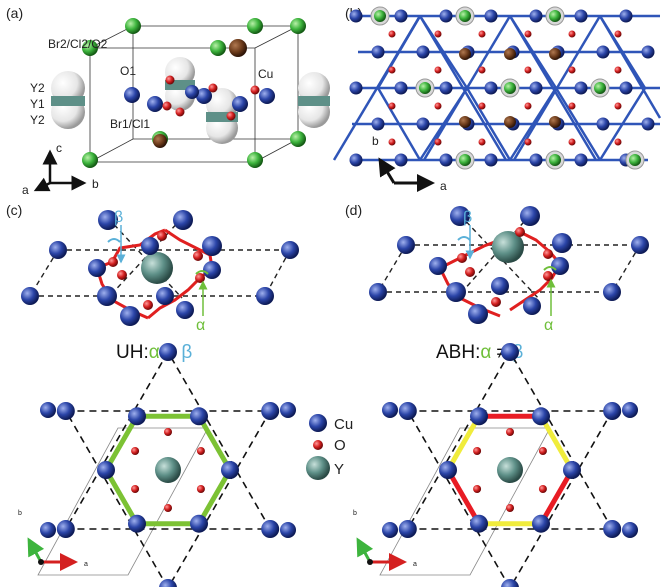  I want to click on caption-c-prefix: UH:, so click(132, 352).